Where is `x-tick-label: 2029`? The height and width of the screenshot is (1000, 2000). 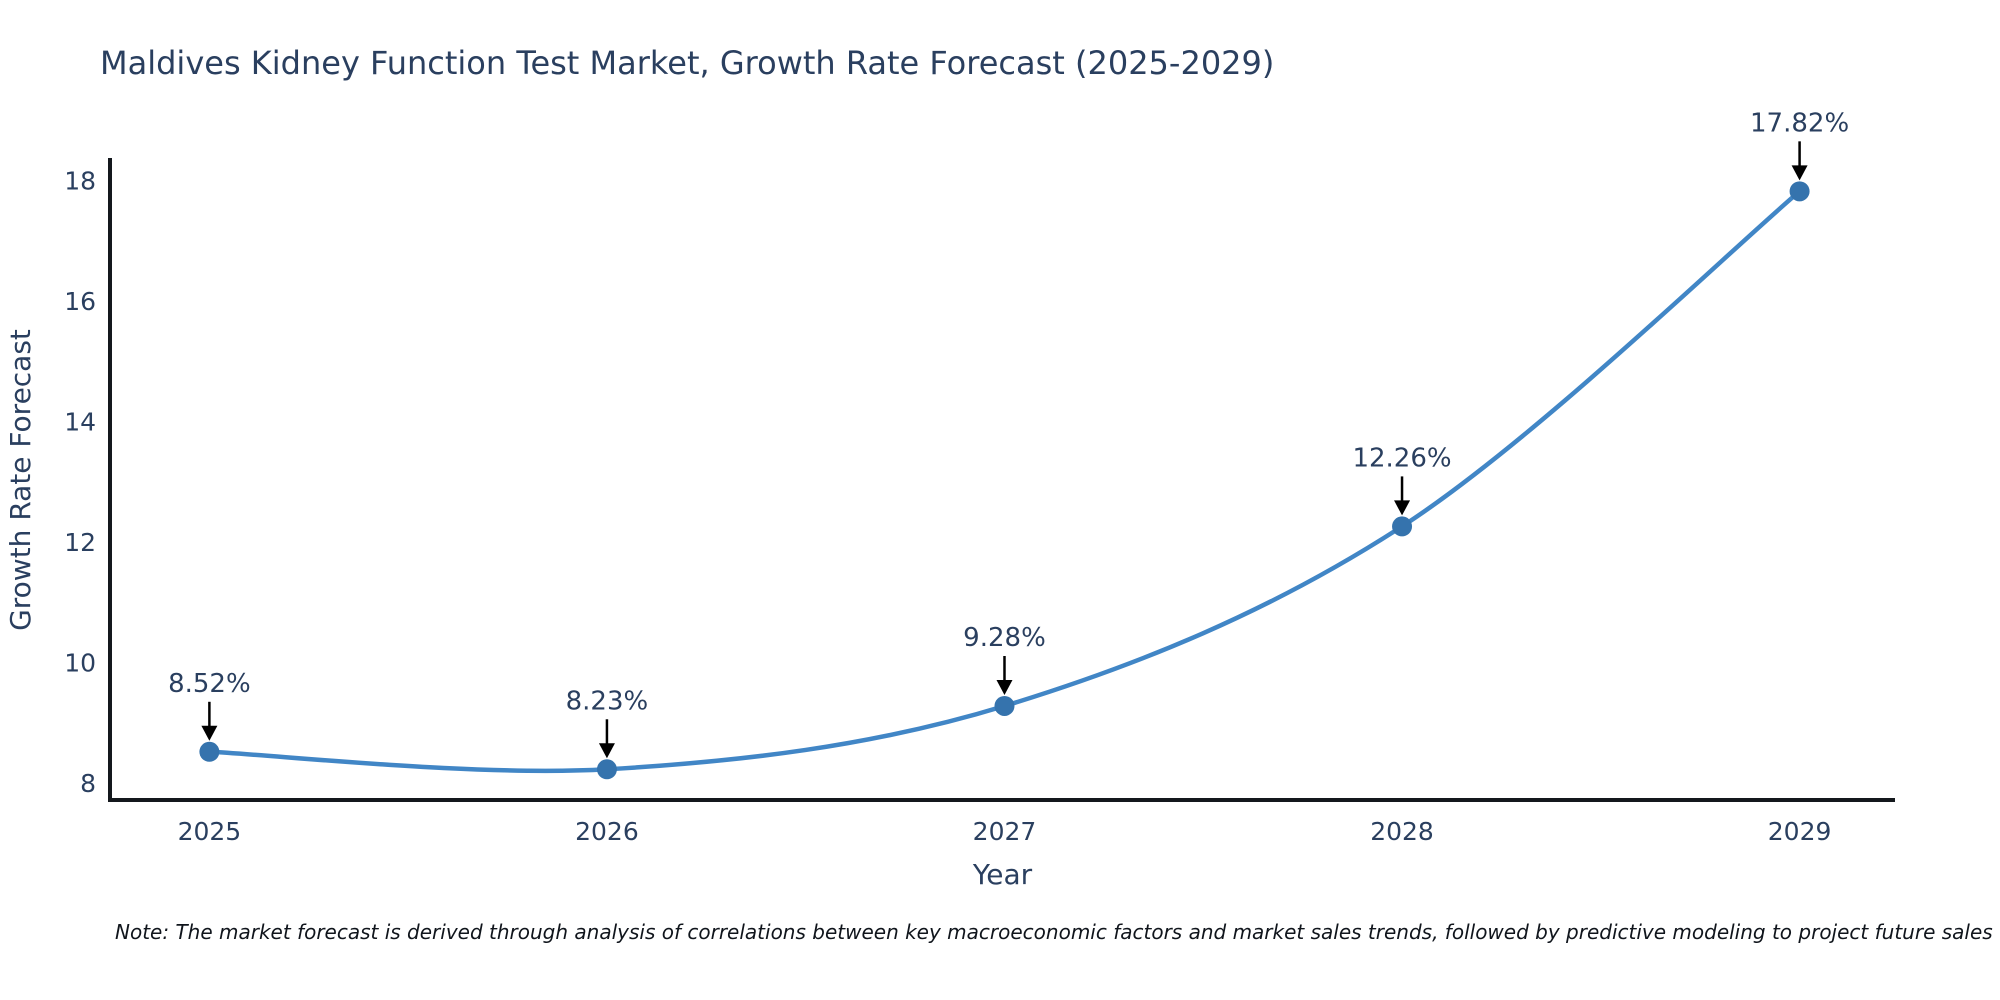
x-tick-label: 2029 is located at coordinates (1800, 831).